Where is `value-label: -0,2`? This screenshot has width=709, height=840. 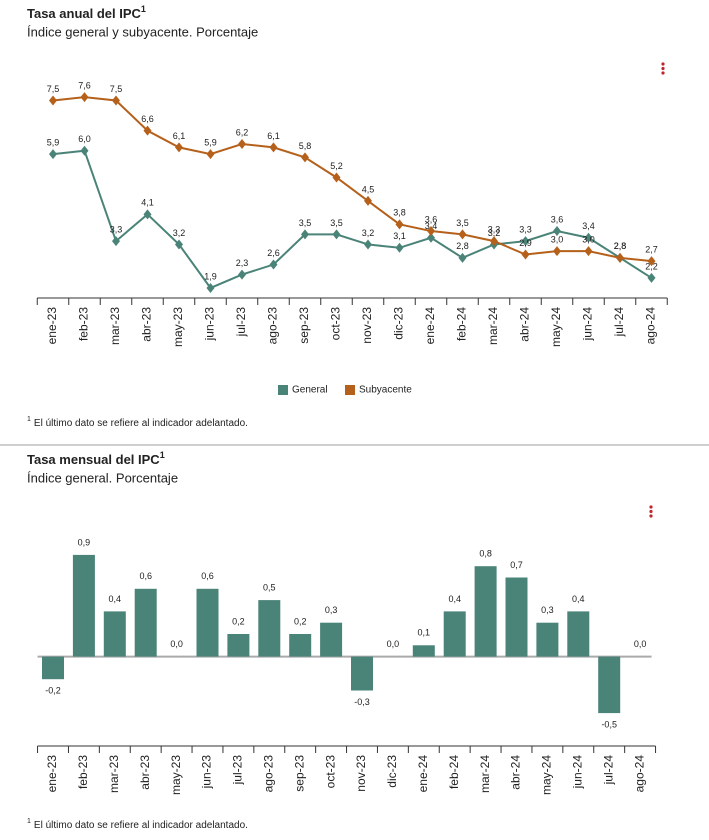 value-label: -0,2 is located at coordinates (53, 691).